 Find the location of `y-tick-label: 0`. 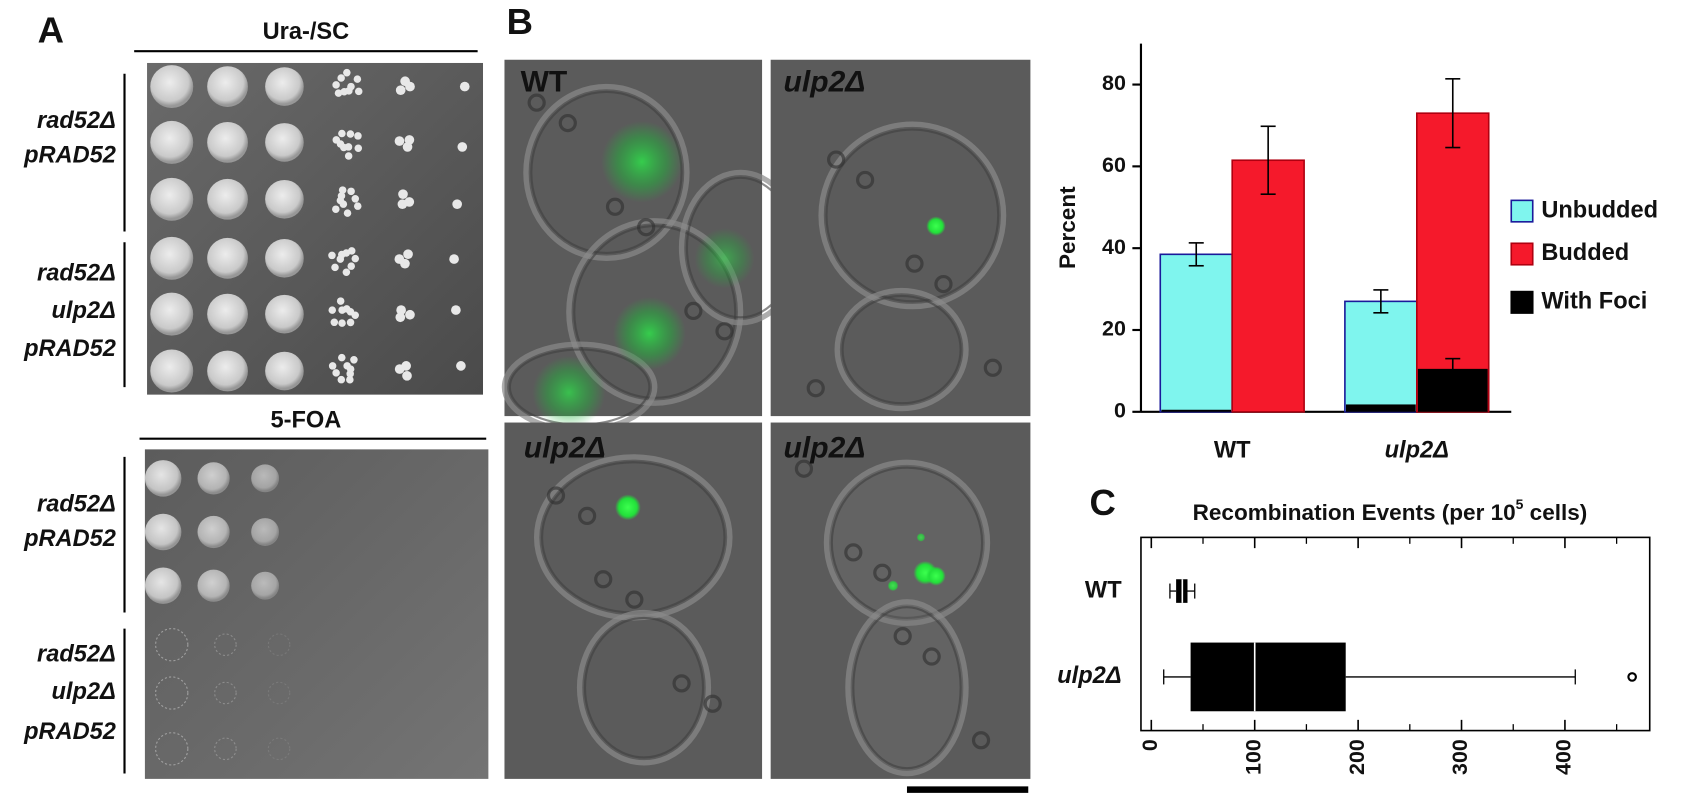

y-tick-label: 0 is located at coordinates (1120, 410).